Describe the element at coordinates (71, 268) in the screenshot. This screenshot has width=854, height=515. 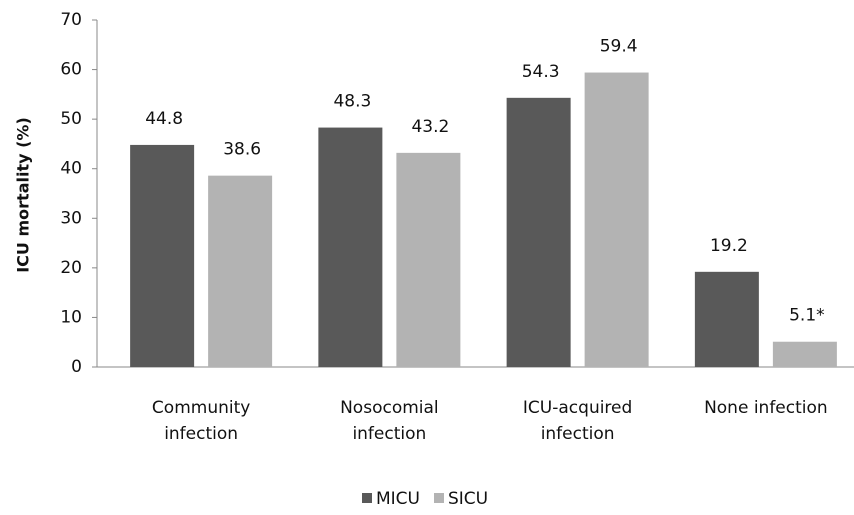
I see `y-tick-label: 20` at that location.